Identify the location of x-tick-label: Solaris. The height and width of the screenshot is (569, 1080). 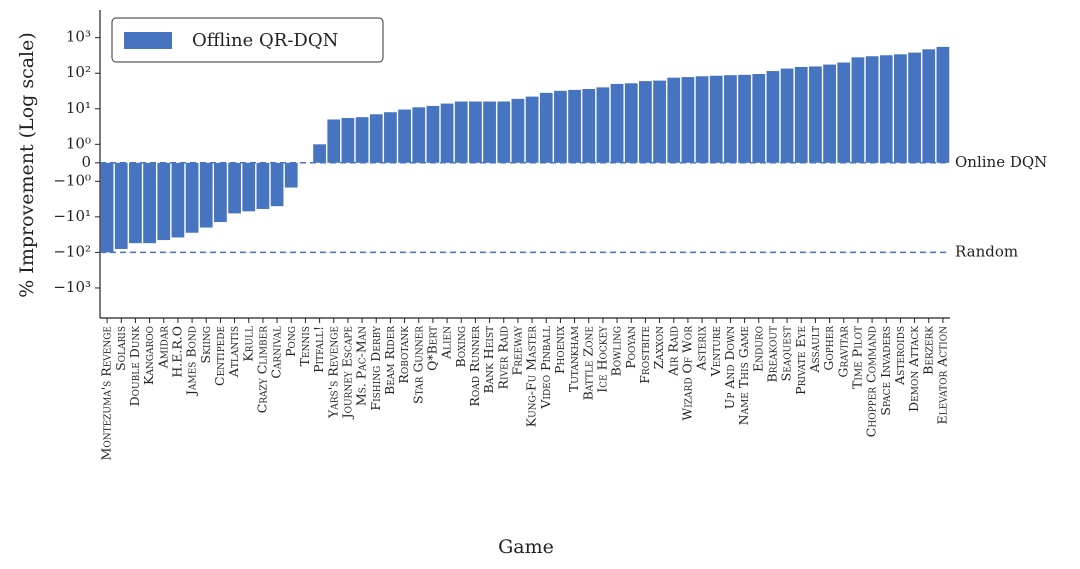
(120, 348).